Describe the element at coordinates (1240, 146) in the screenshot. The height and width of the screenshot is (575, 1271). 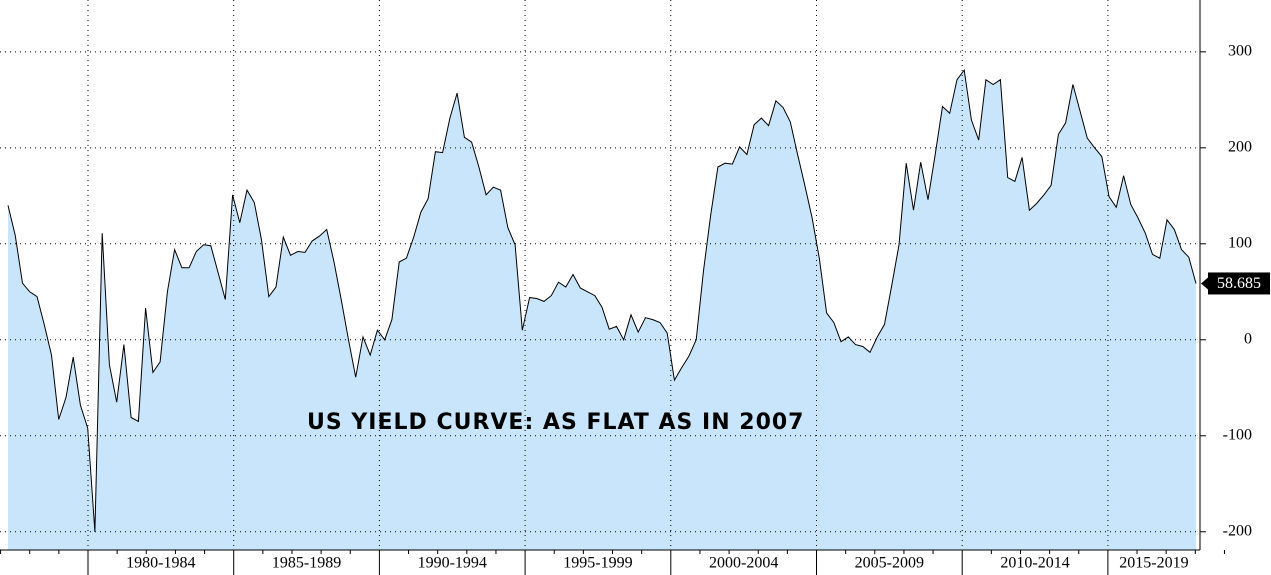
I see `y-tick-label: 200` at that location.